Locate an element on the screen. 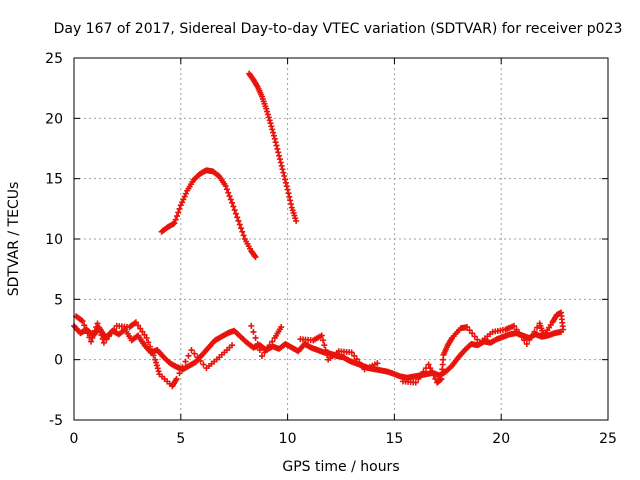  series-low-scatter is located at coordinates (320, 349).